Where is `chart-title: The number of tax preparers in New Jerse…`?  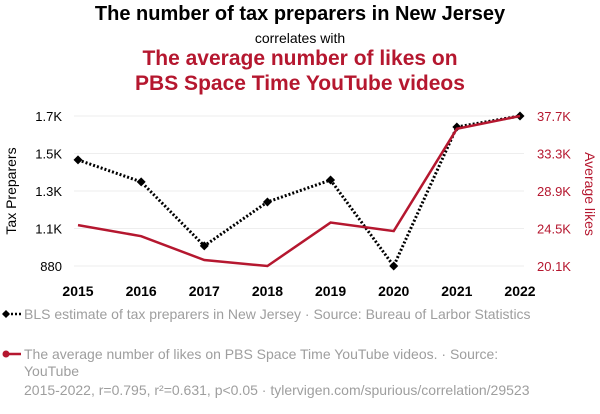 chart-title: The number of tax preparers in New Jerse… is located at coordinates (300, 14).